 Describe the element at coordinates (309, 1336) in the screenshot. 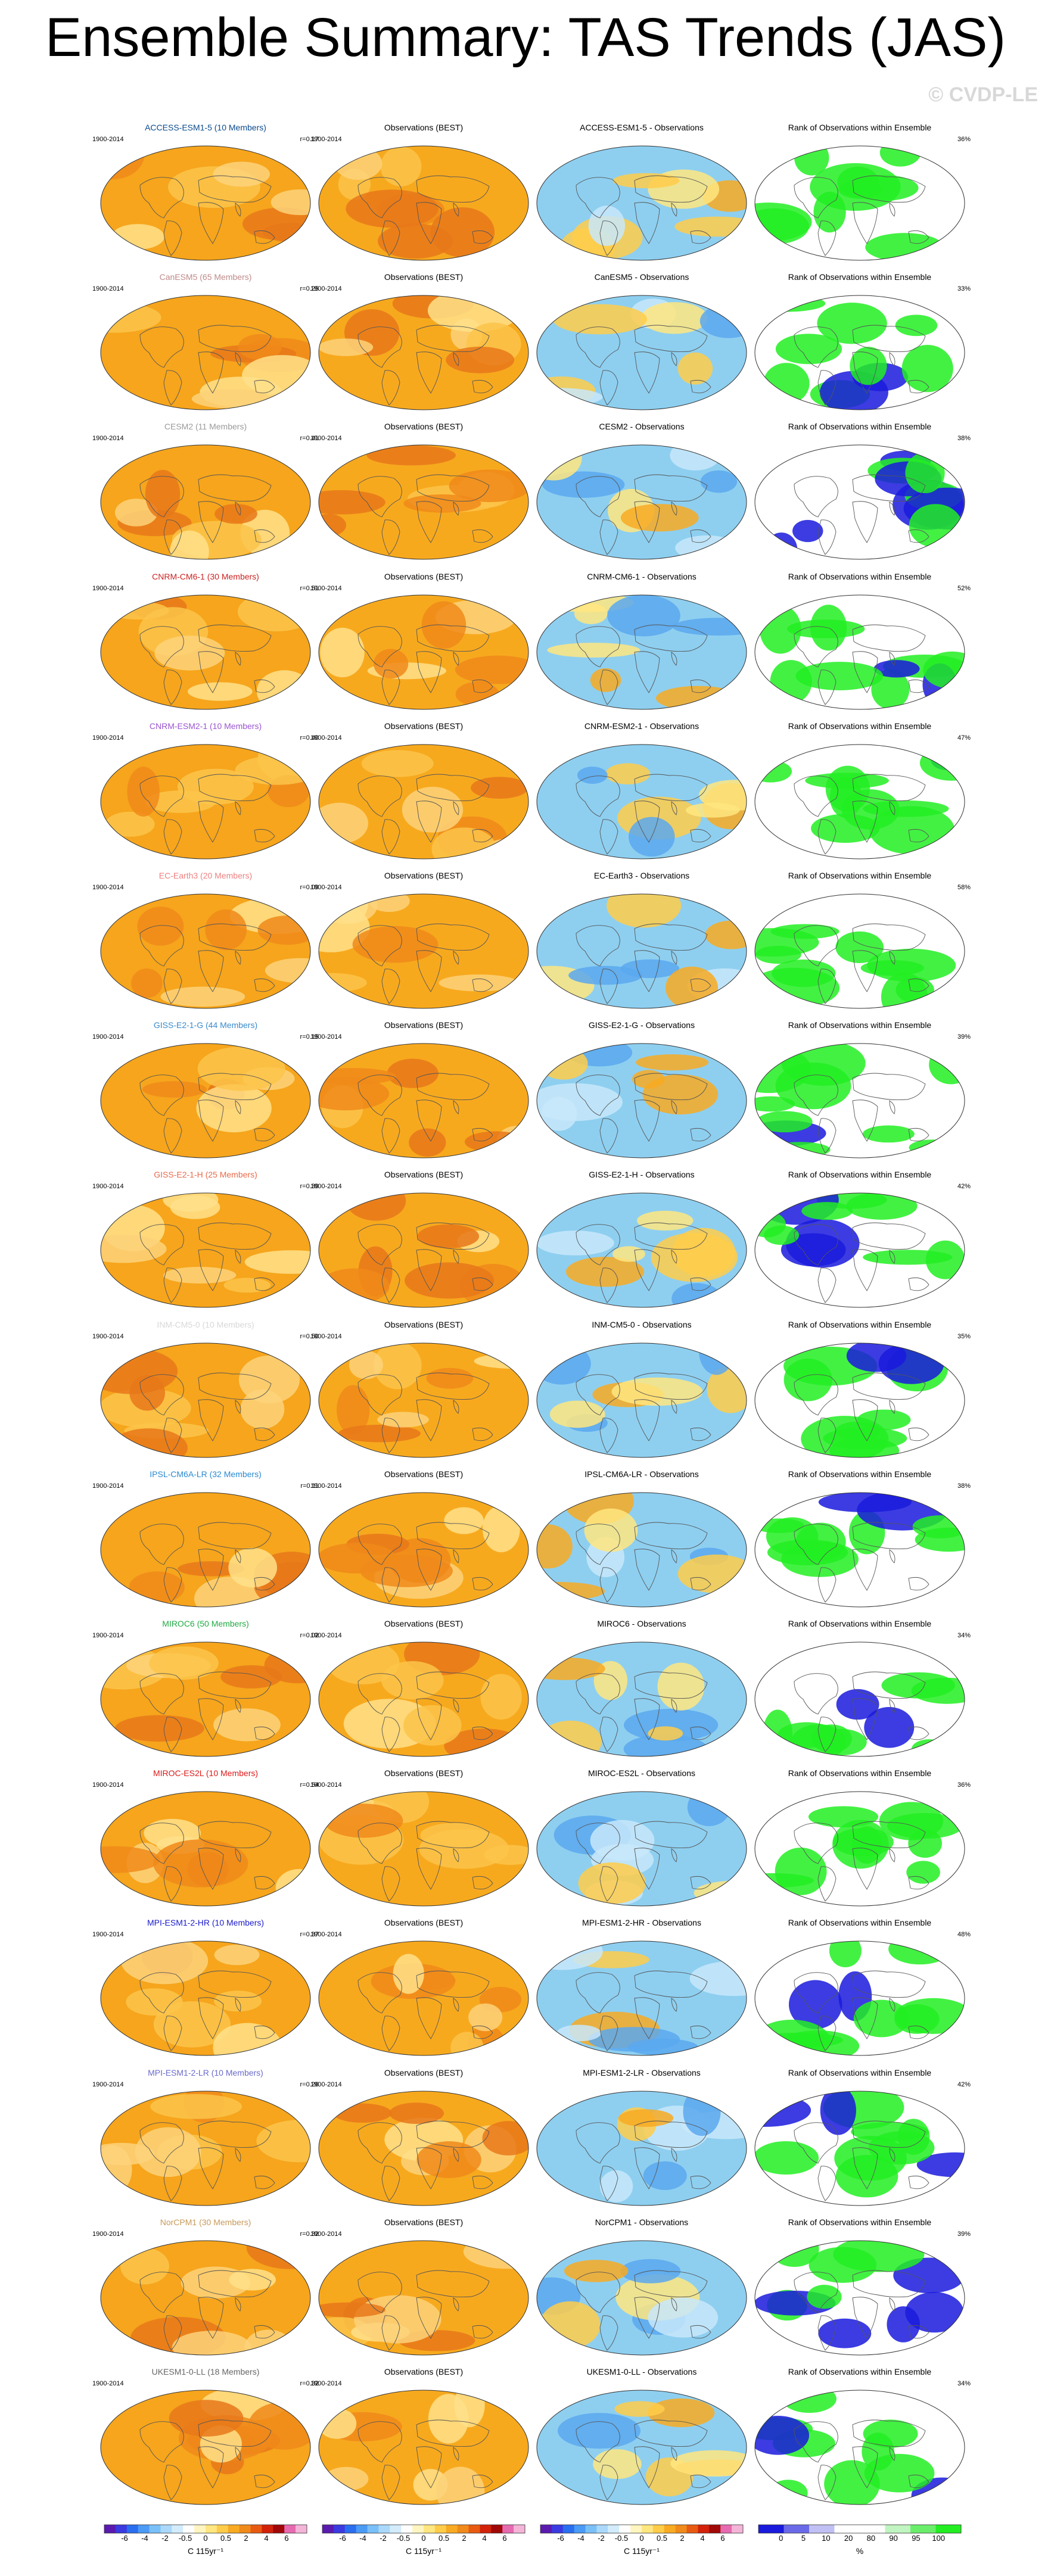

I see `pattern-correlation: r=0.50` at that location.